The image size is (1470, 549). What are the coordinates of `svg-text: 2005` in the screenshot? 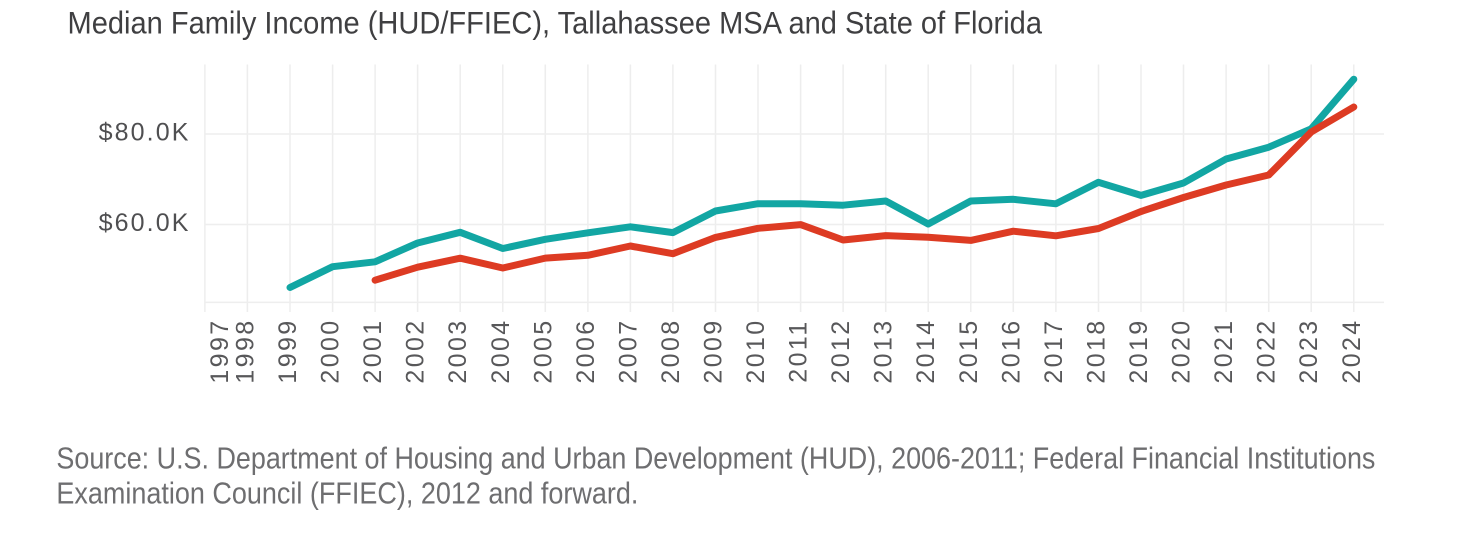 It's located at (543, 350).